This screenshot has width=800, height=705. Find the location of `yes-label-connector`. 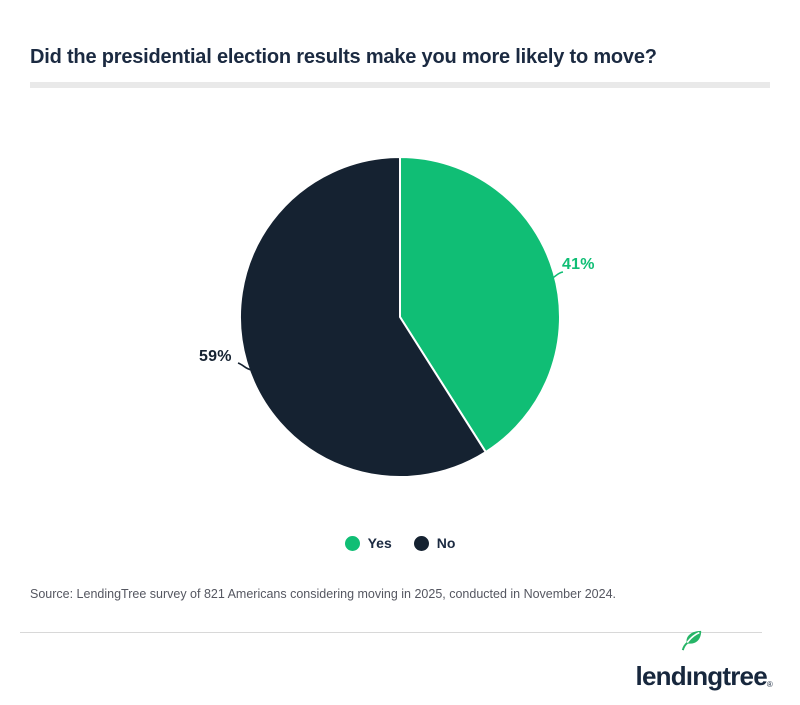

yes-label-connector is located at coordinates (556, 275).